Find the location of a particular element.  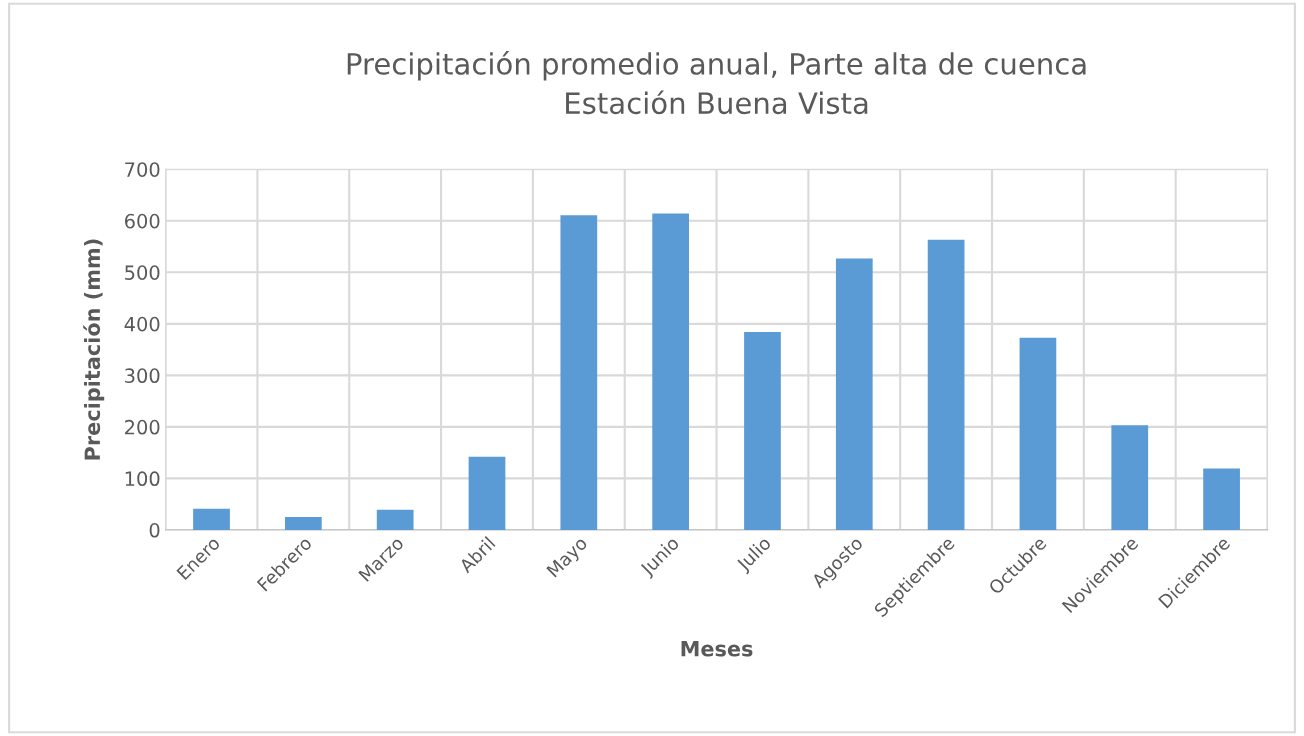

y-tick-label: 200 is located at coordinates (142, 427).